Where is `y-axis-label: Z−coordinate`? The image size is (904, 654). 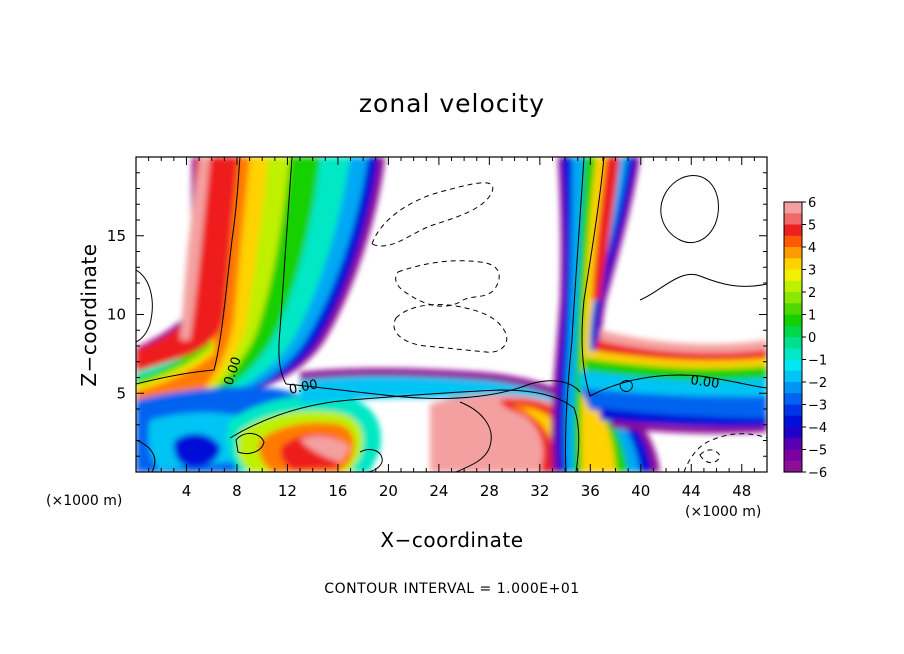 y-axis-label: Z−coordinate is located at coordinates (89, 314).